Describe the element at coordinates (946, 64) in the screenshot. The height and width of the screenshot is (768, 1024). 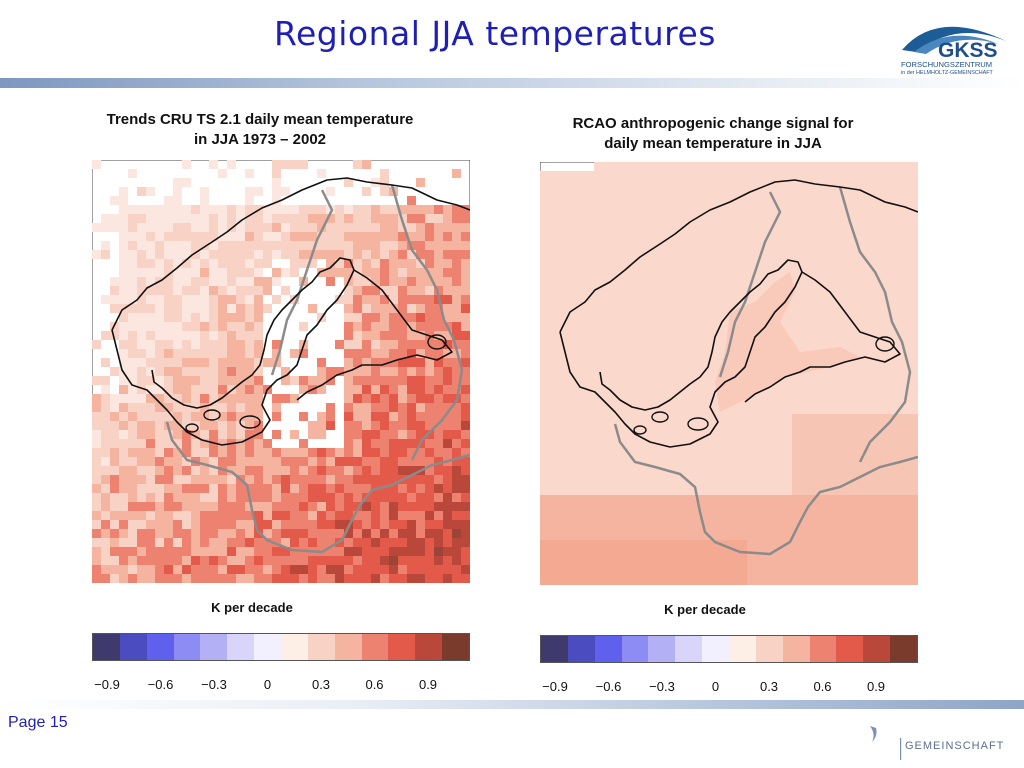
I see `logo-line1: FORSCHUNGSZENTRUM` at that location.